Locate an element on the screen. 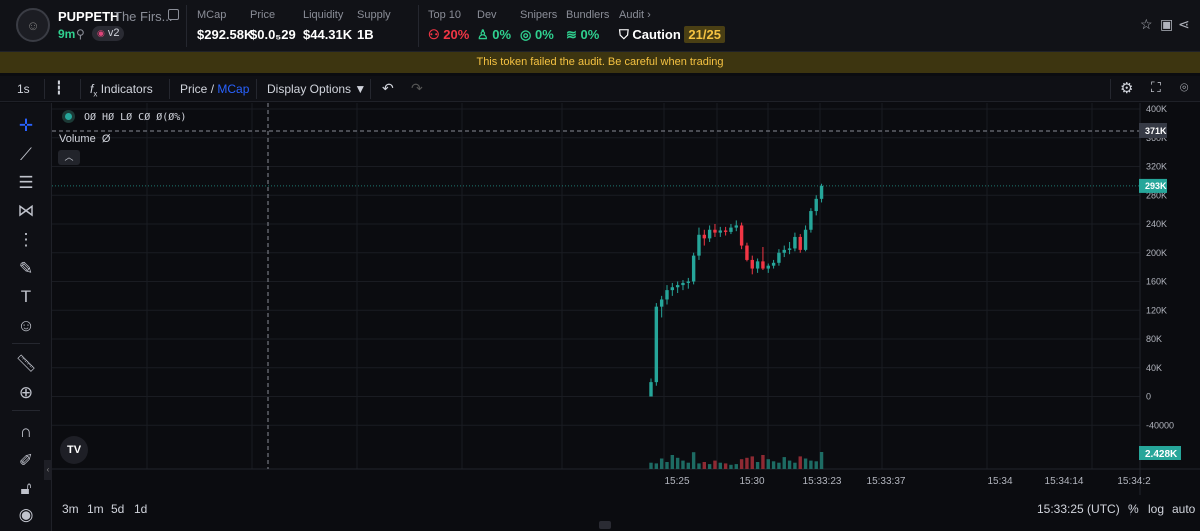  stat-dev: Dev ♙ 0% is located at coordinates (494, 26).